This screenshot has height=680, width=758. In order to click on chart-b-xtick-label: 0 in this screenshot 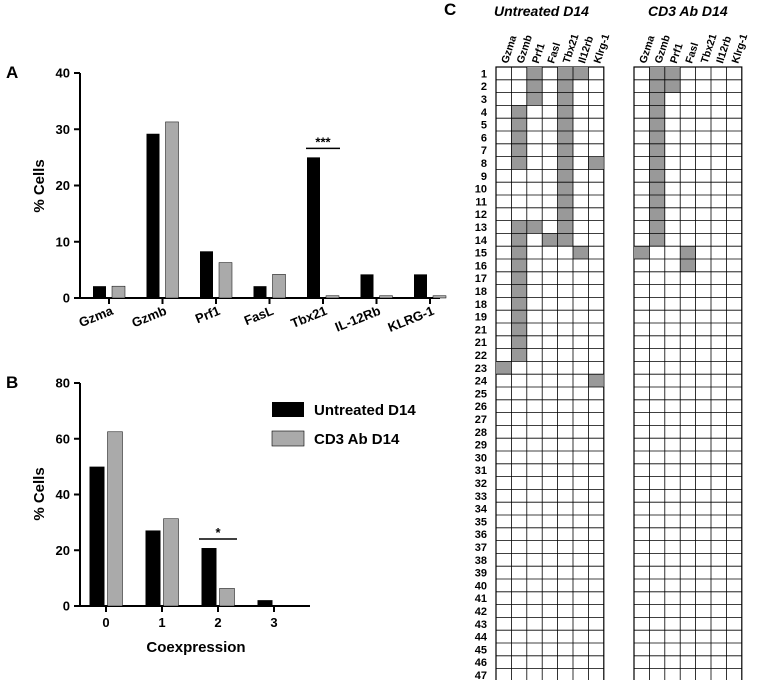, I will do `click(105, 622)`.